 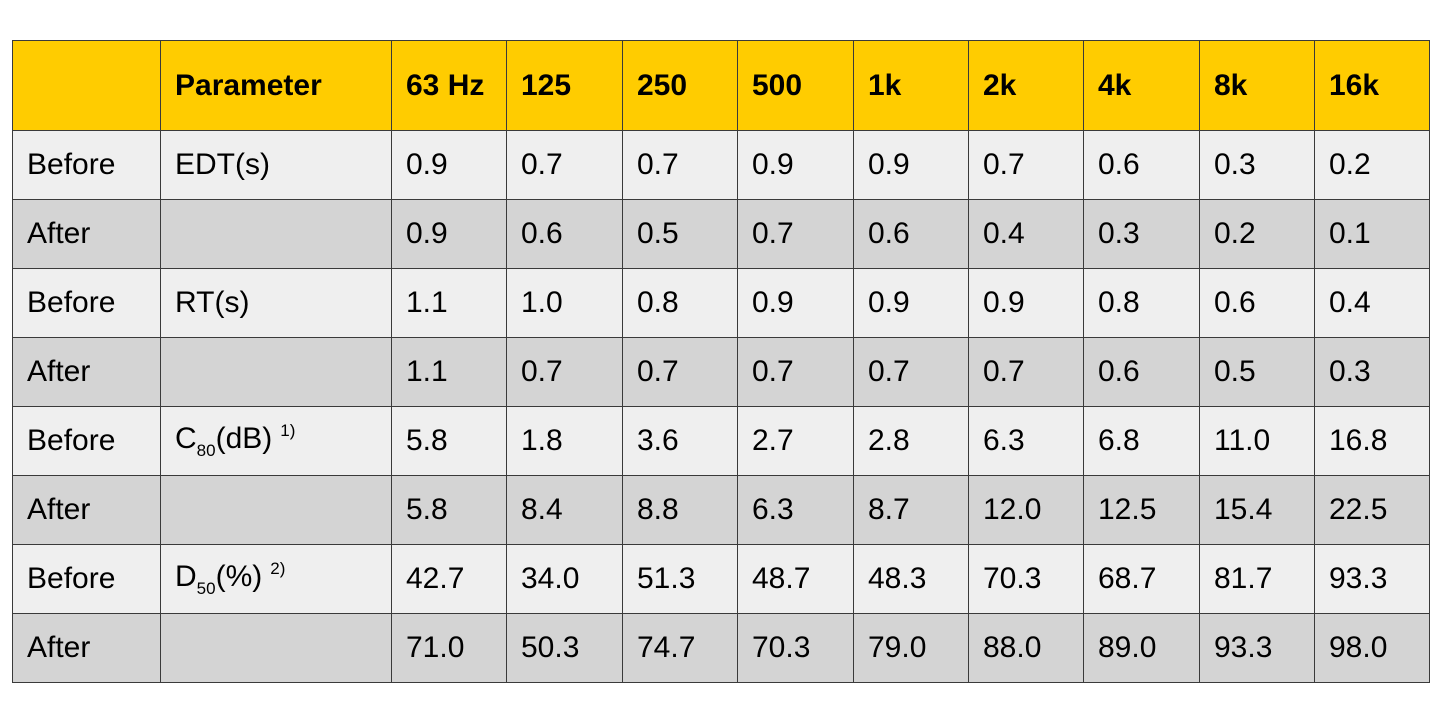 I want to click on value-cell: 16.8, so click(x=1372, y=441).